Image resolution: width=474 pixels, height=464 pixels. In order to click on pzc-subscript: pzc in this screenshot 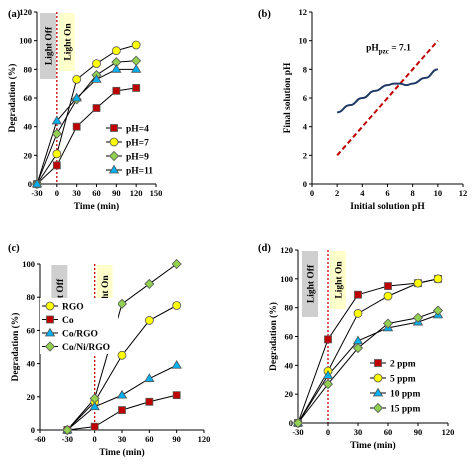, I will do `click(384, 52)`.